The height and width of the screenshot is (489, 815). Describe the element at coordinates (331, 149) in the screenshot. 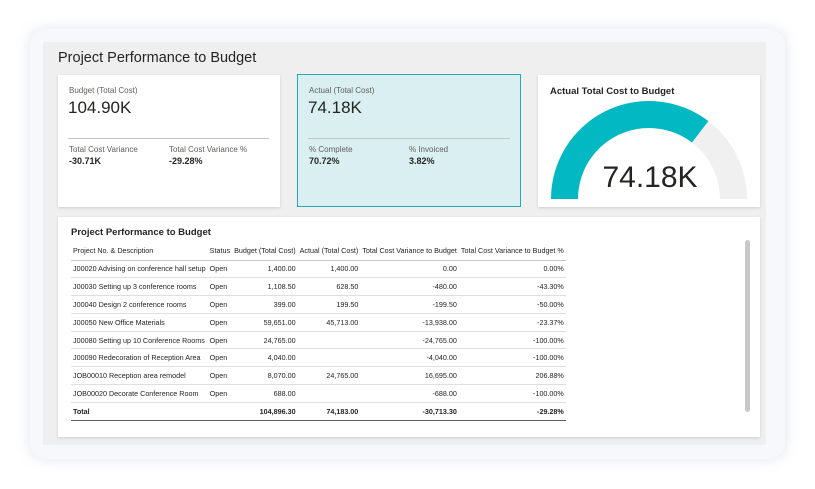

I see `complete-label: % Complete` at that location.